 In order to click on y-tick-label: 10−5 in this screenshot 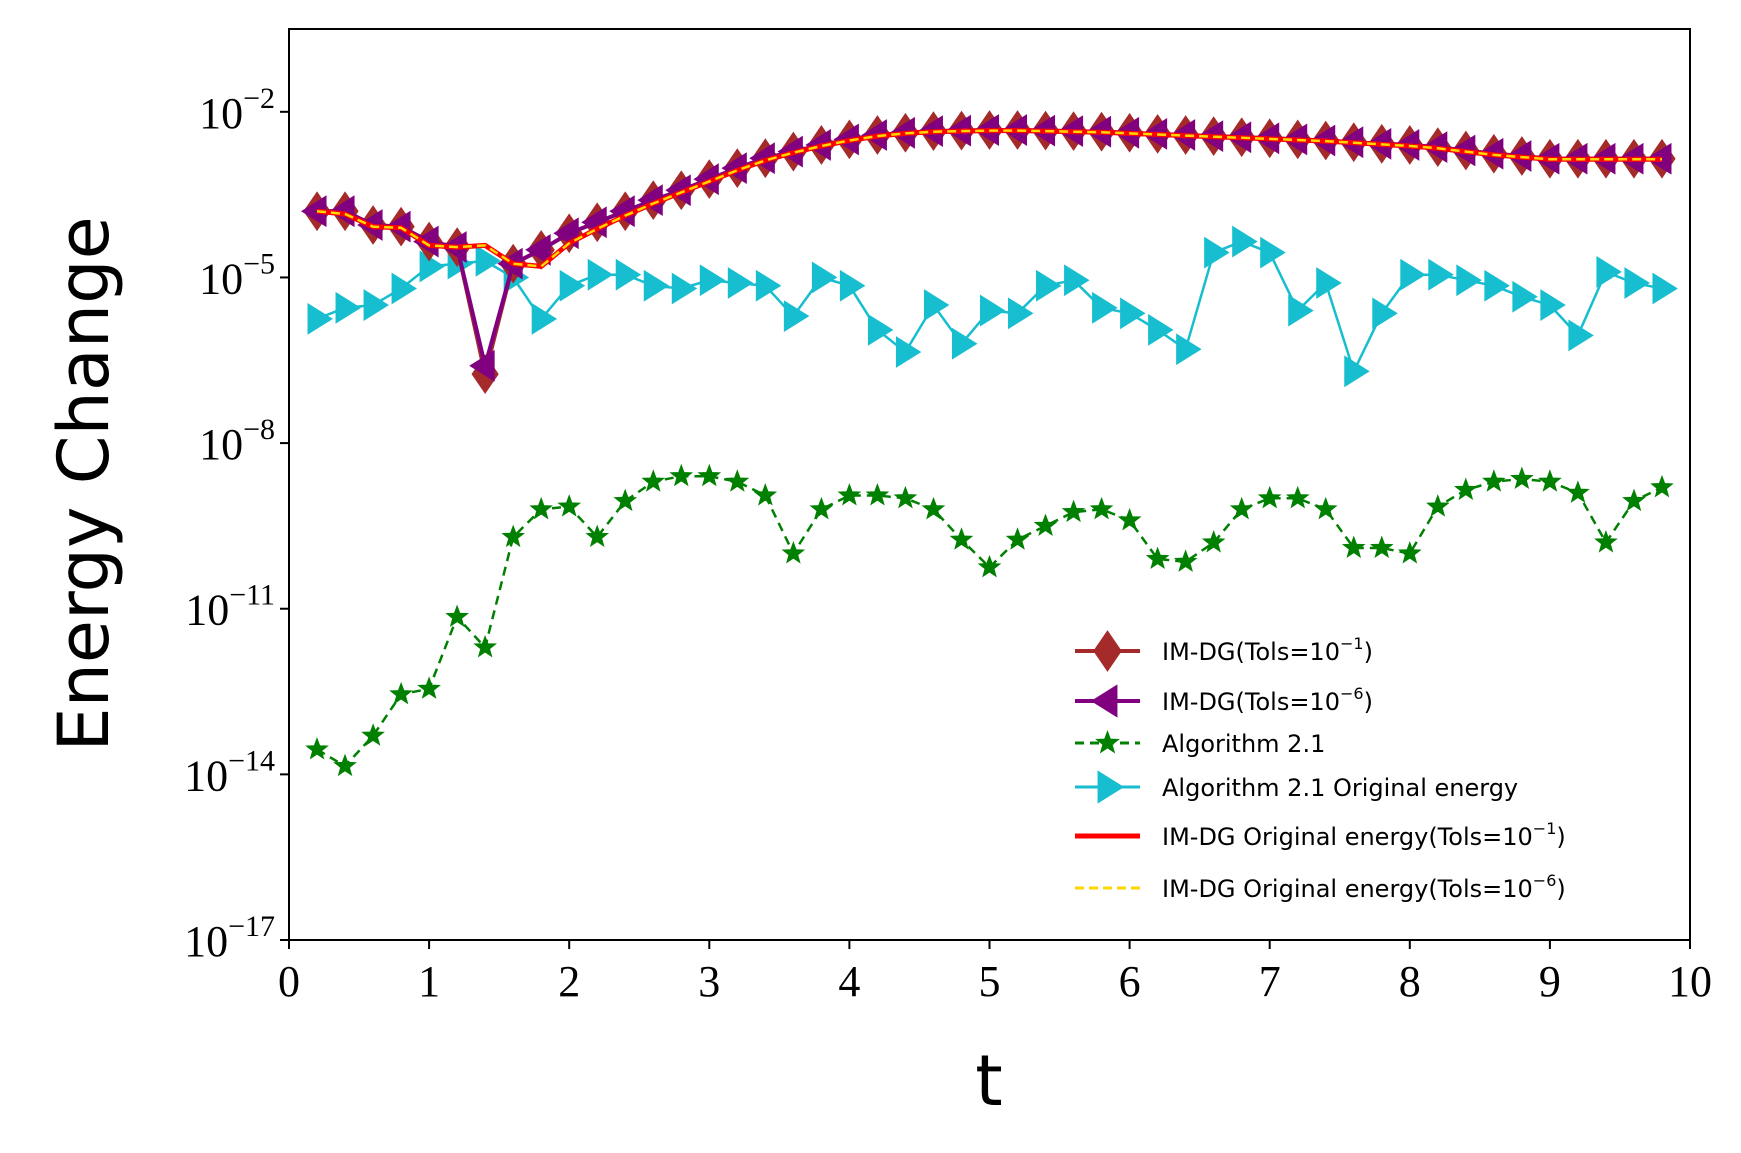, I will do `click(237, 275)`.